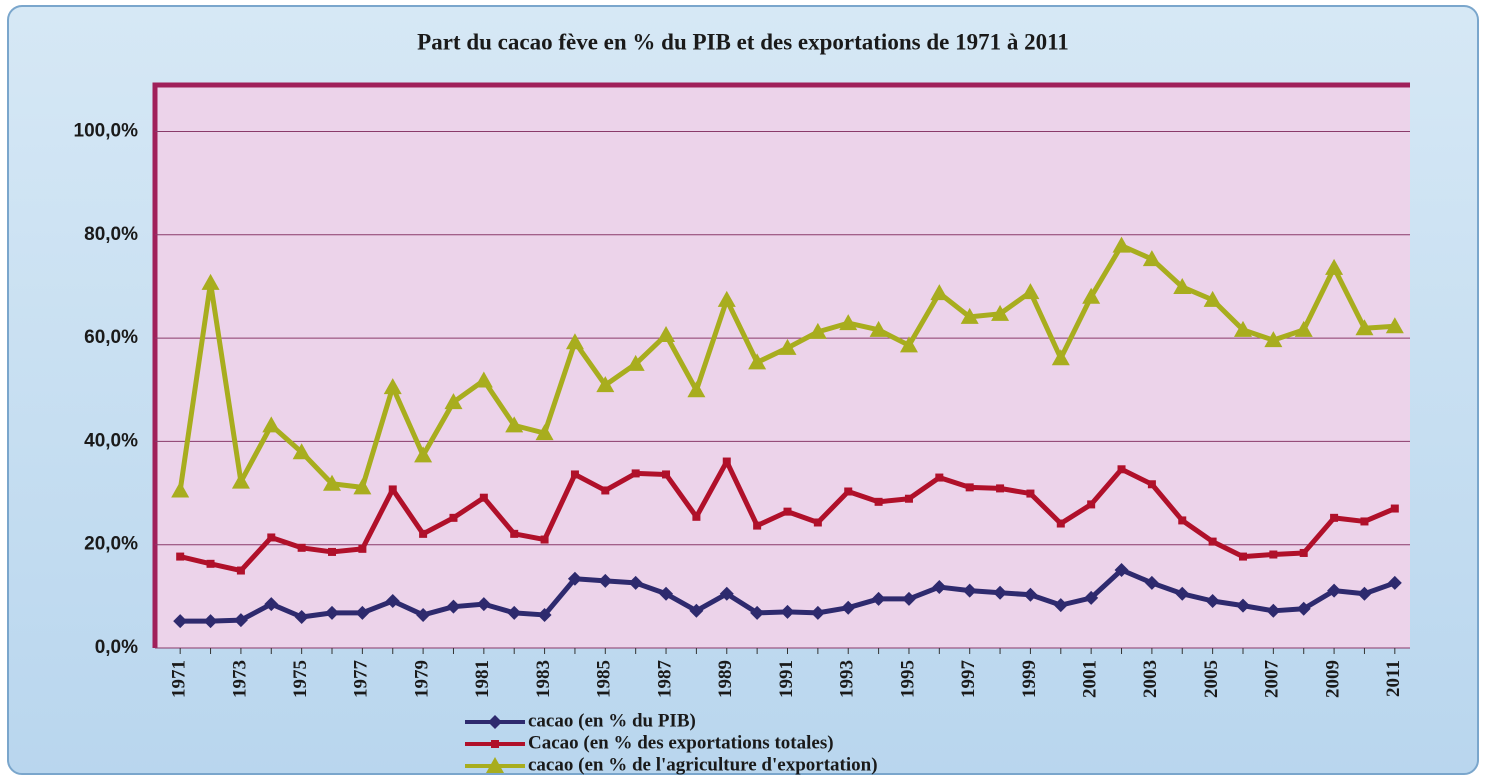  Describe the element at coordinates (421, 679) in the screenshot. I see `x-tick-label: 1979` at that location.